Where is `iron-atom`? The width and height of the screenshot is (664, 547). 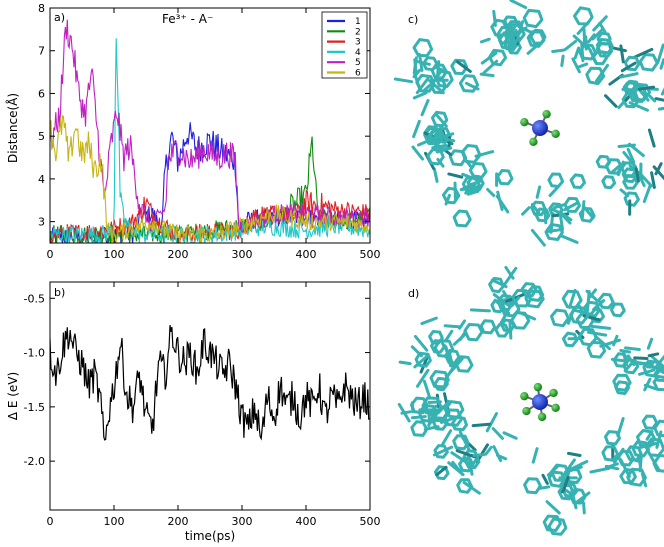
iron-atom is located at coordinates (540, 128).